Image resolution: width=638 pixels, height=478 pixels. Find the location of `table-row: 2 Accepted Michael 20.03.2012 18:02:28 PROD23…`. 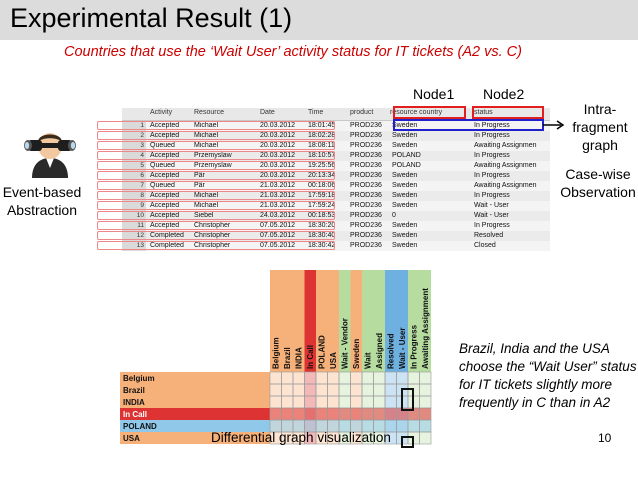

table-row: 2 Accepted Michael 20.03.2012 18:02:28 PROD23… is located at coordinates (336, 136).